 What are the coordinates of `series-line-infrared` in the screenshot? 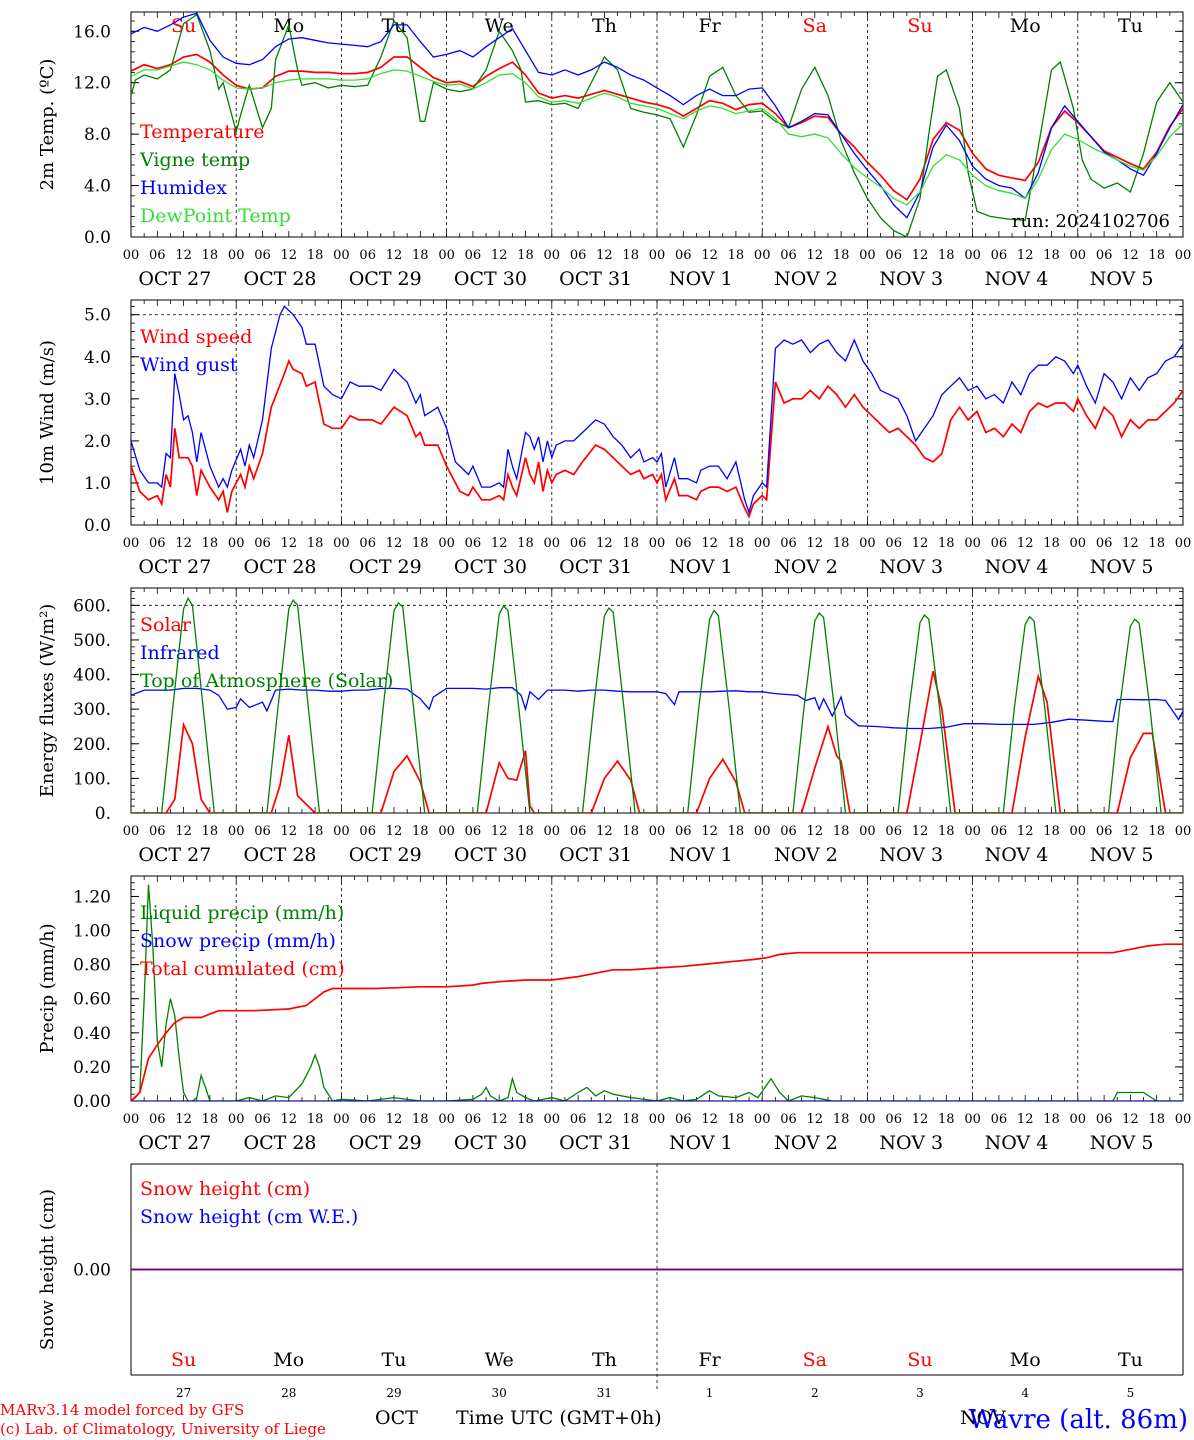 It's located at (657, 708).